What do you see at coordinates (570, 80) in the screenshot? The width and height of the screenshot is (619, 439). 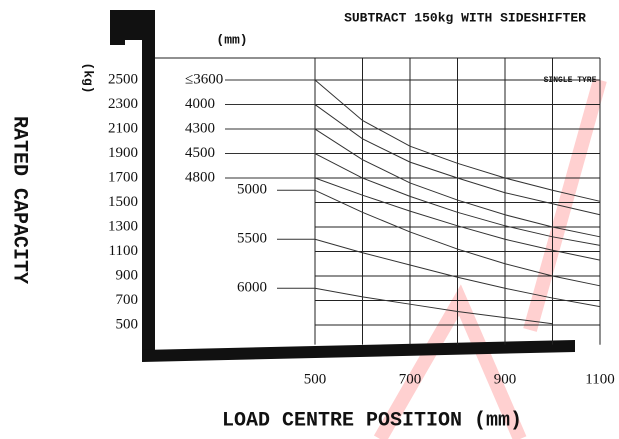 I see `annotation: SINGLE TYRE` at bounding box center [570, 80].